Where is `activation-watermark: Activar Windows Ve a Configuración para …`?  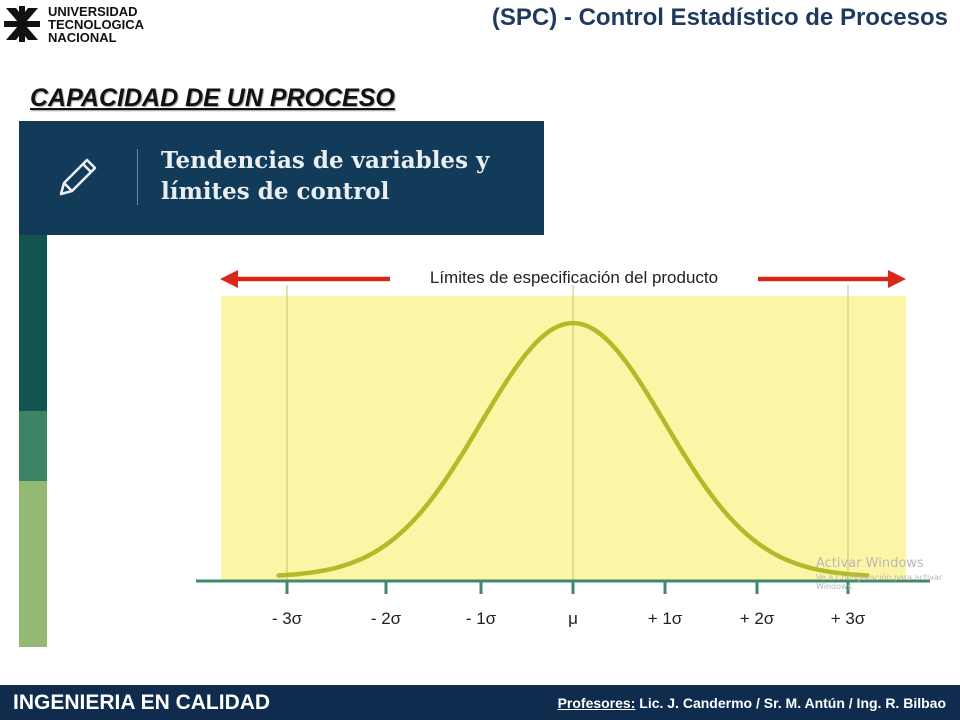 activation-watermark: Activar Windows Ve a Configuración para … is located at coordinates (888, 573).